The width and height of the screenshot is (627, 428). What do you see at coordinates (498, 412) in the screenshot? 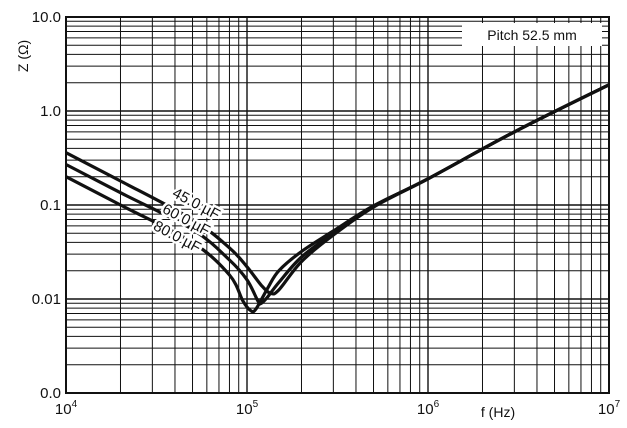
I see `x-axis-label: f (Hz)` at bounding box center [498, 412].